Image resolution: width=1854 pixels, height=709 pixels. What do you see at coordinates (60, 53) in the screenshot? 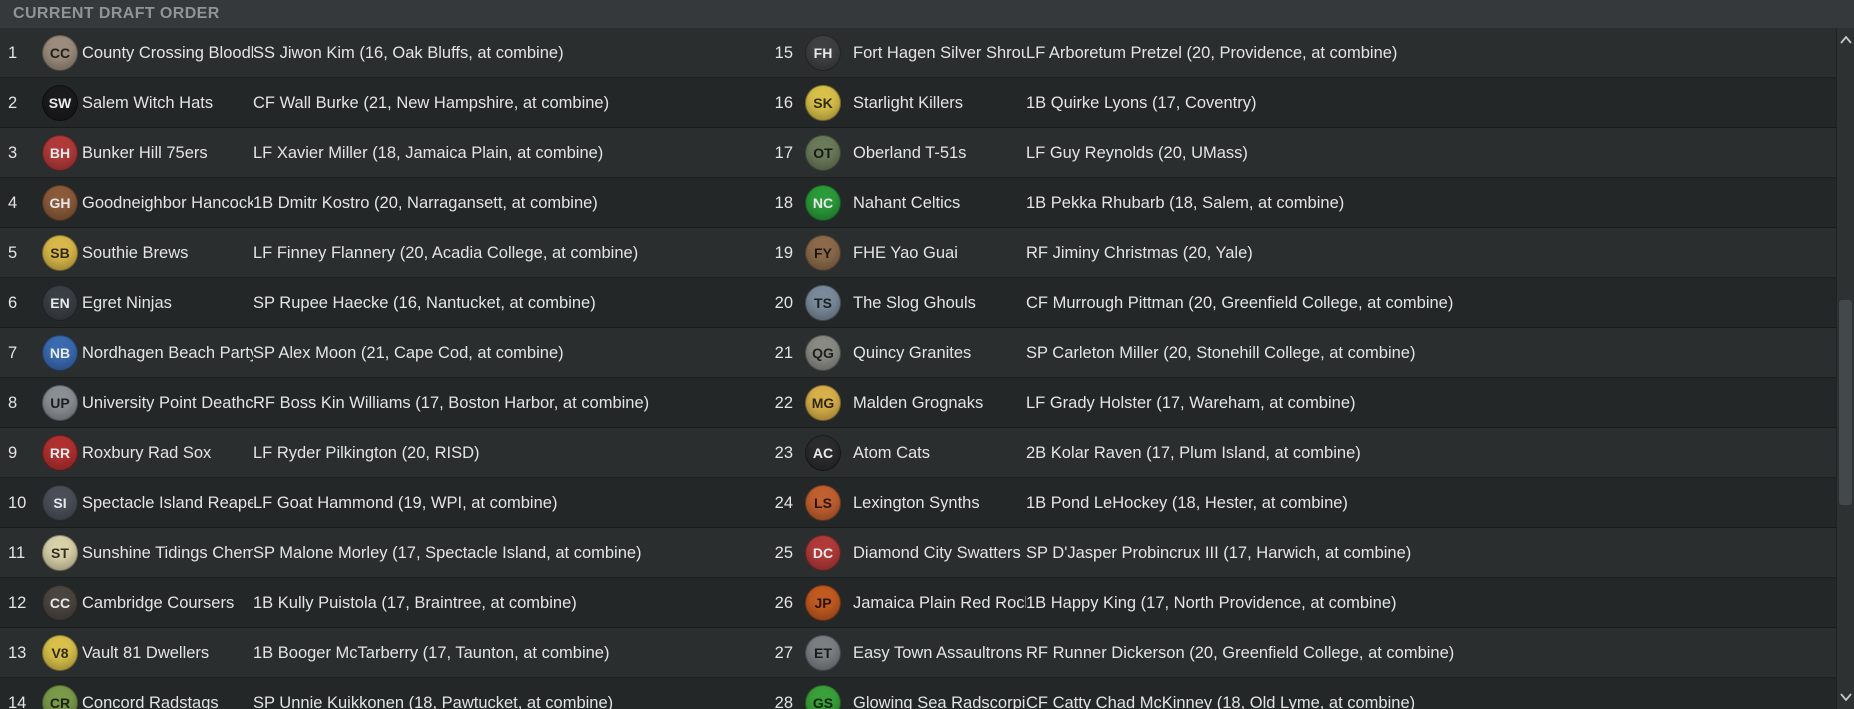
I see `county-crossing-bloodbugs-logo-icon: CC` at bounding box center [60, 53].